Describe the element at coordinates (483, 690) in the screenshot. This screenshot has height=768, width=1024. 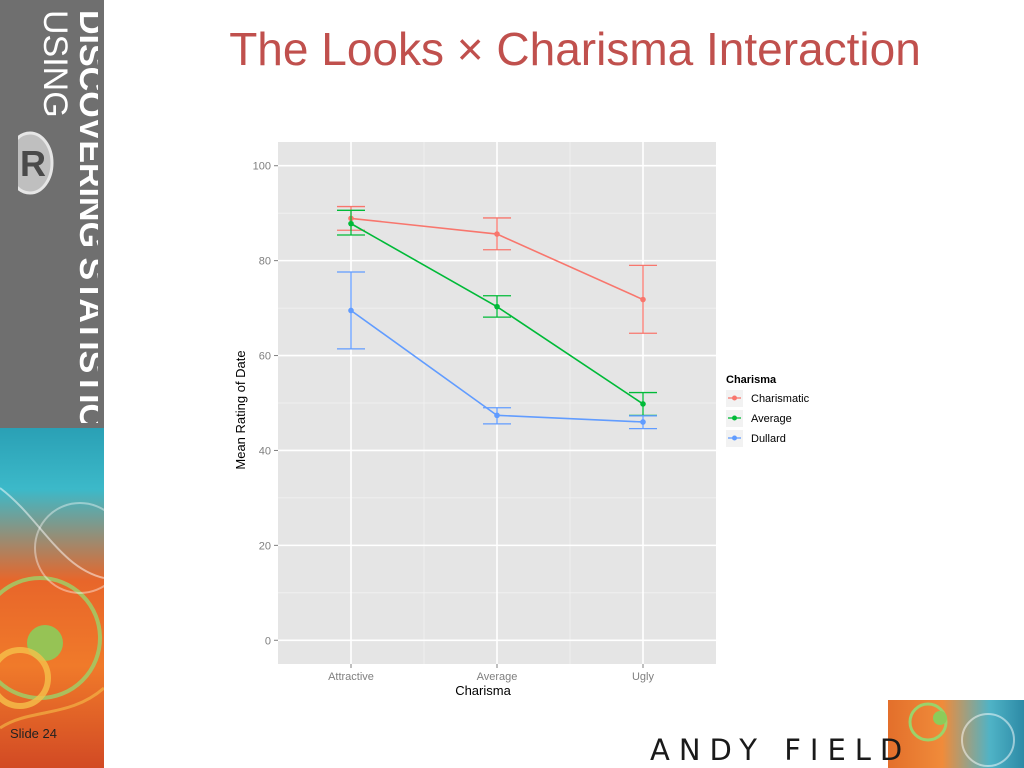
I see `x-axis-title: Charisma` at that location.